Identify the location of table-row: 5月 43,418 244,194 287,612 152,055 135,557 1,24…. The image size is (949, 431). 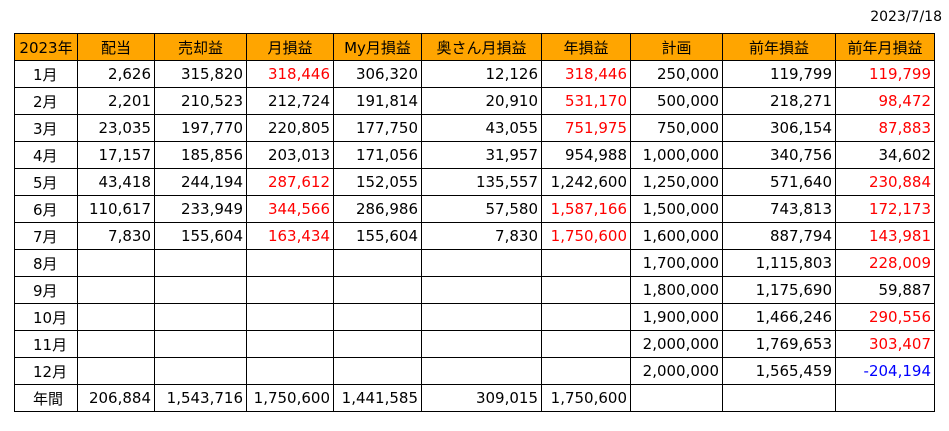
(474, 182).